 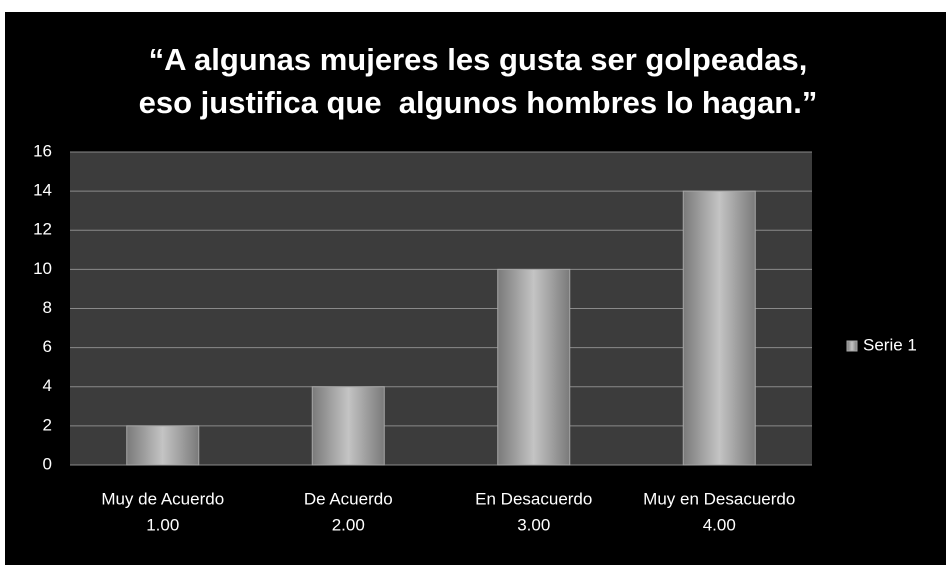 What do you see at coordinates (42, 268) in the screenshot?
I see `y-tick-label: 10` at bounding box center [42, 268].